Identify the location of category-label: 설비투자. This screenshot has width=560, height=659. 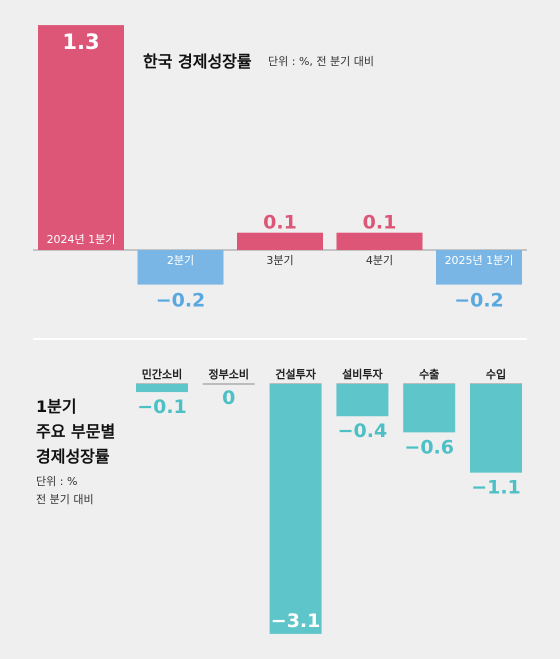
(362, 374).